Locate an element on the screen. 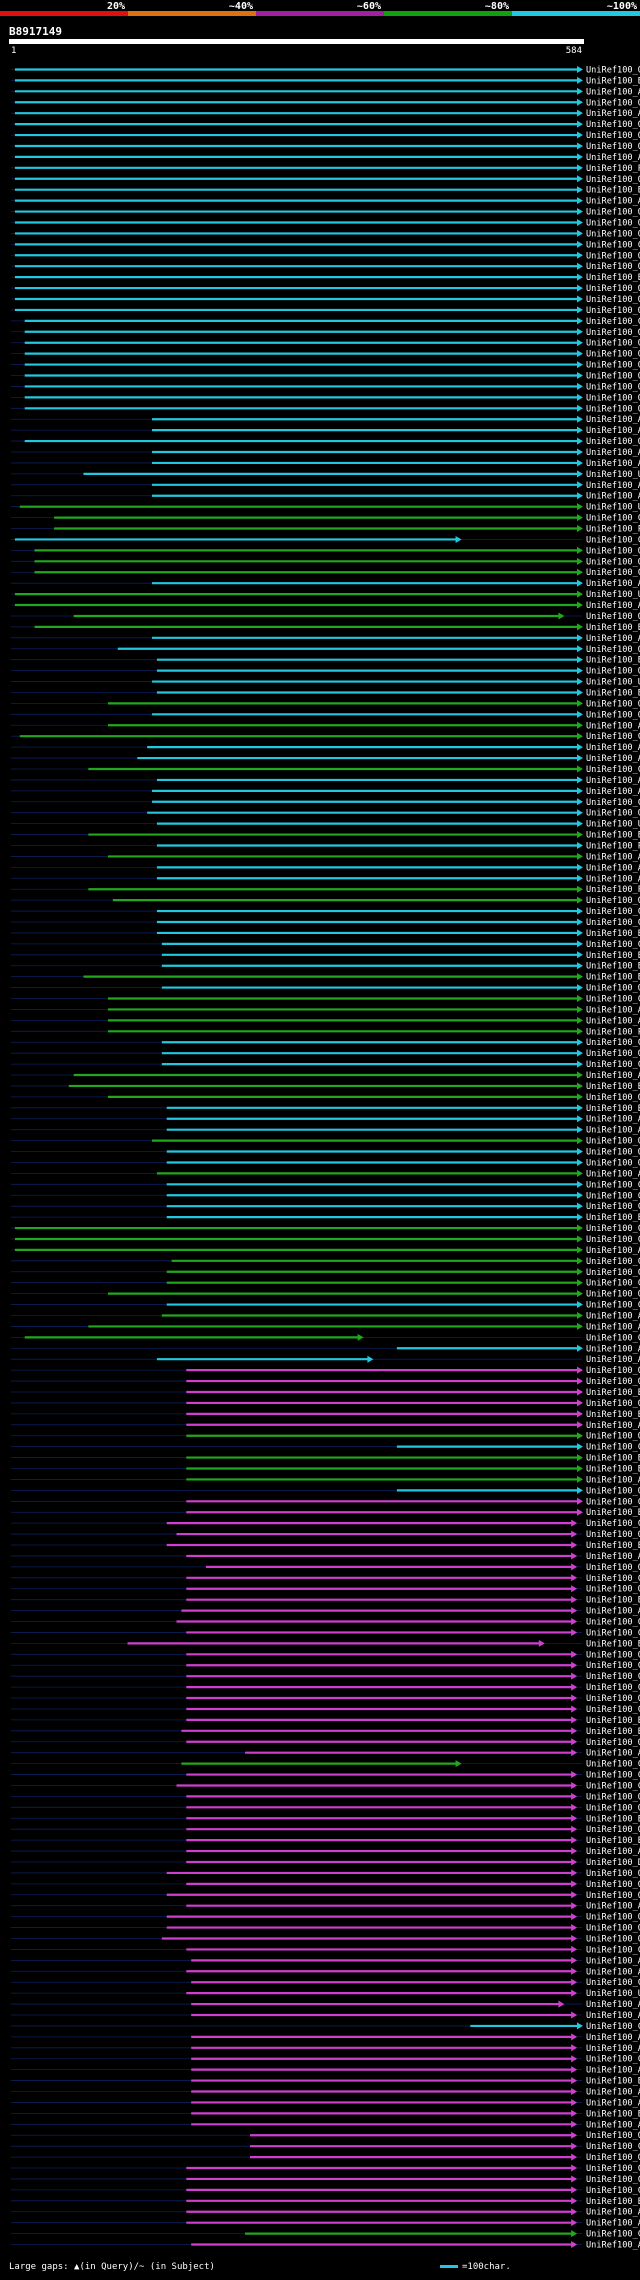 Image resolution: width=640 pixels, height=2280 pixels. hit-row: UniRef100_Q3V7Z1 is located at coordinates (325, 333).